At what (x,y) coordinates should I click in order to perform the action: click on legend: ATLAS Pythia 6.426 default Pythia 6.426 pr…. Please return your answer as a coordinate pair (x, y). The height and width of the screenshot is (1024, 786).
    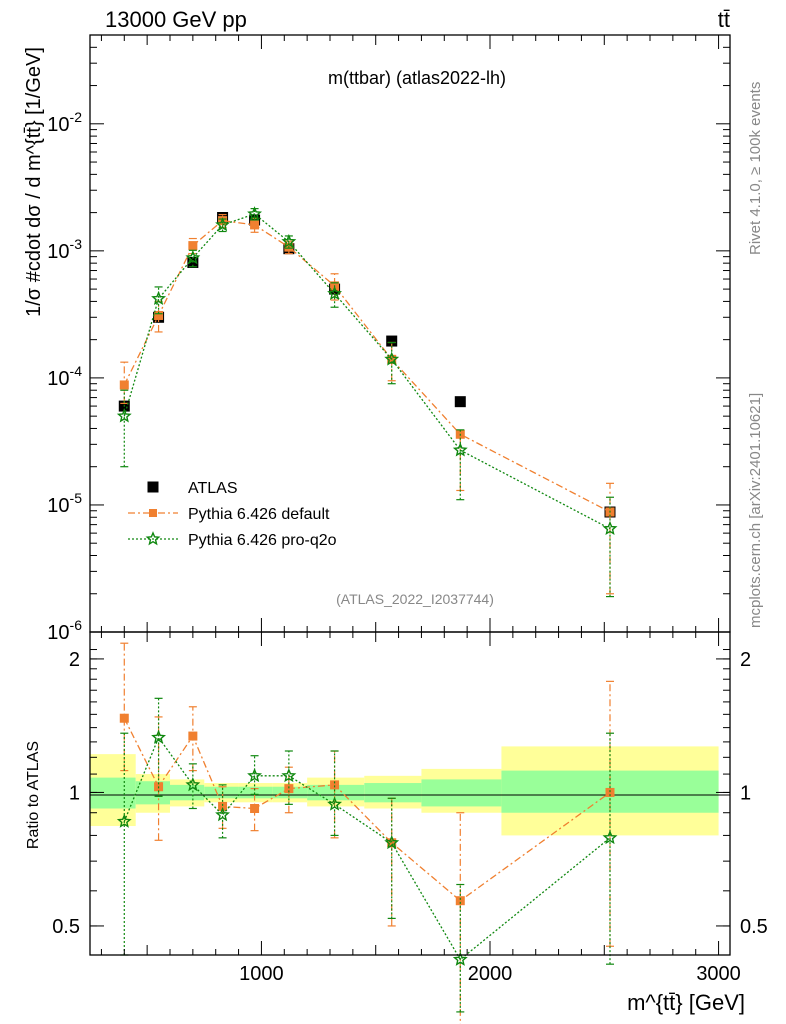
    Looking at the image, I should click on (232, 514).